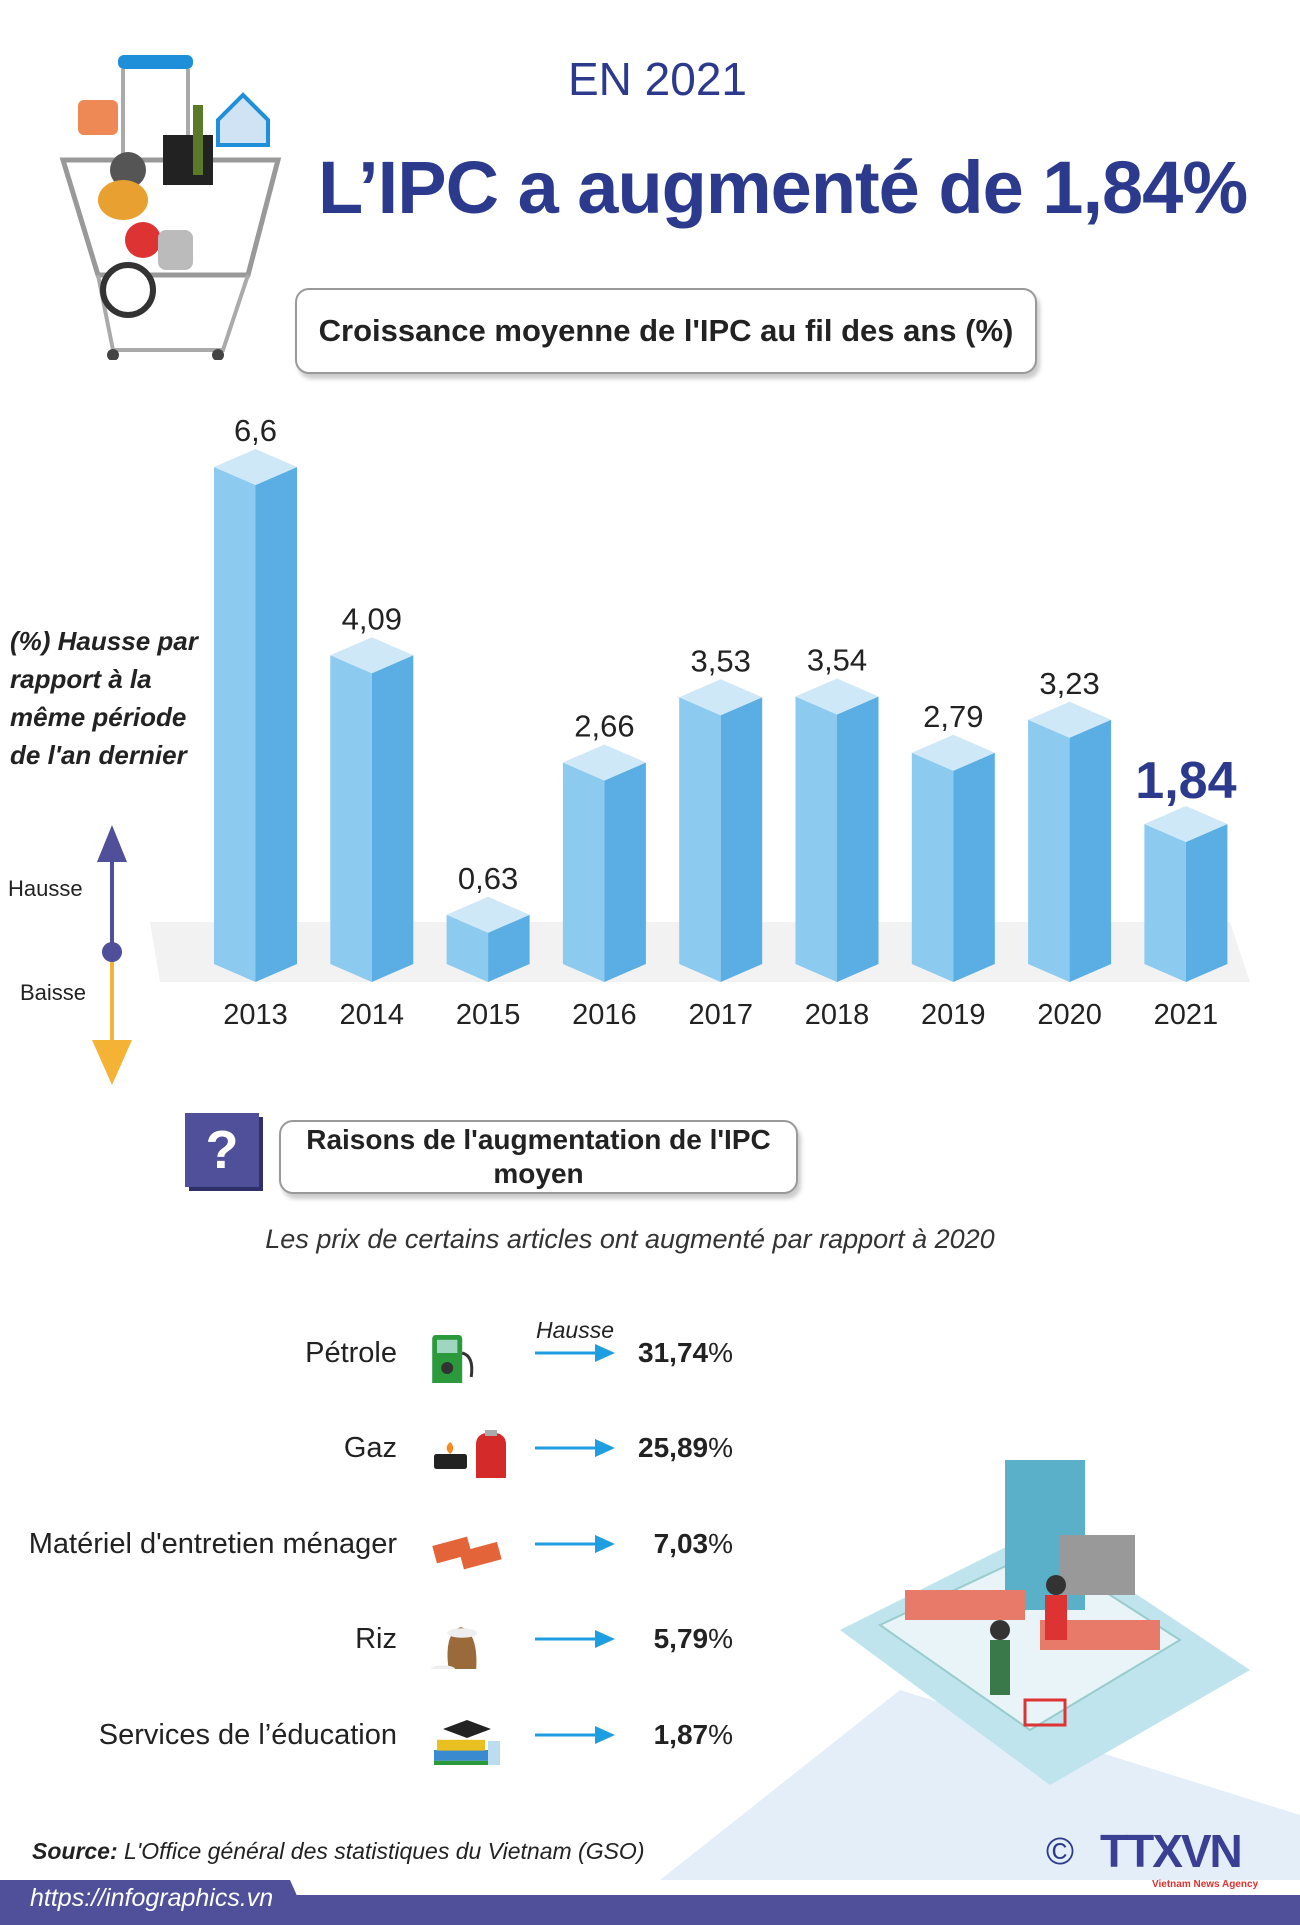  What do you see at coordinates (575, 1330) in the screenshot?
I see `column-label-hausse: Hausse` at bounding box center [575, 1330].